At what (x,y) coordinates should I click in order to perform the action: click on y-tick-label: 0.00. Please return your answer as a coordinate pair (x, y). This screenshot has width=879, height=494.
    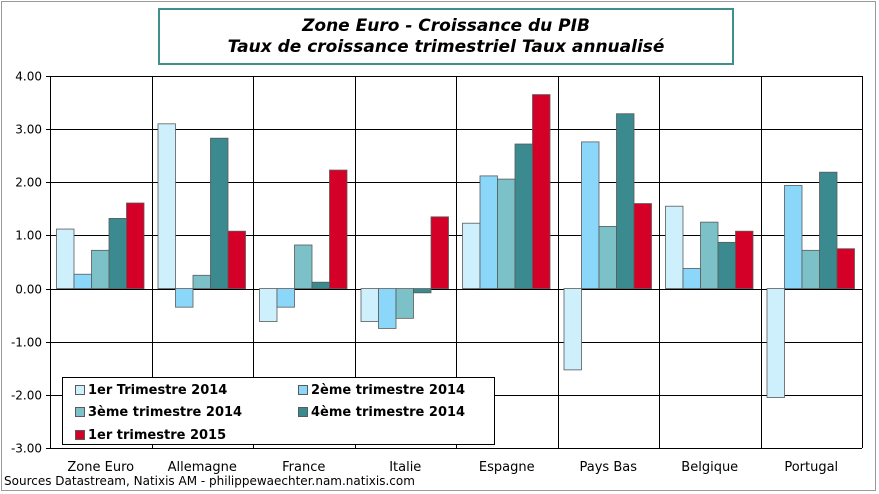
    Looking at the image, I should click on (28, 290).